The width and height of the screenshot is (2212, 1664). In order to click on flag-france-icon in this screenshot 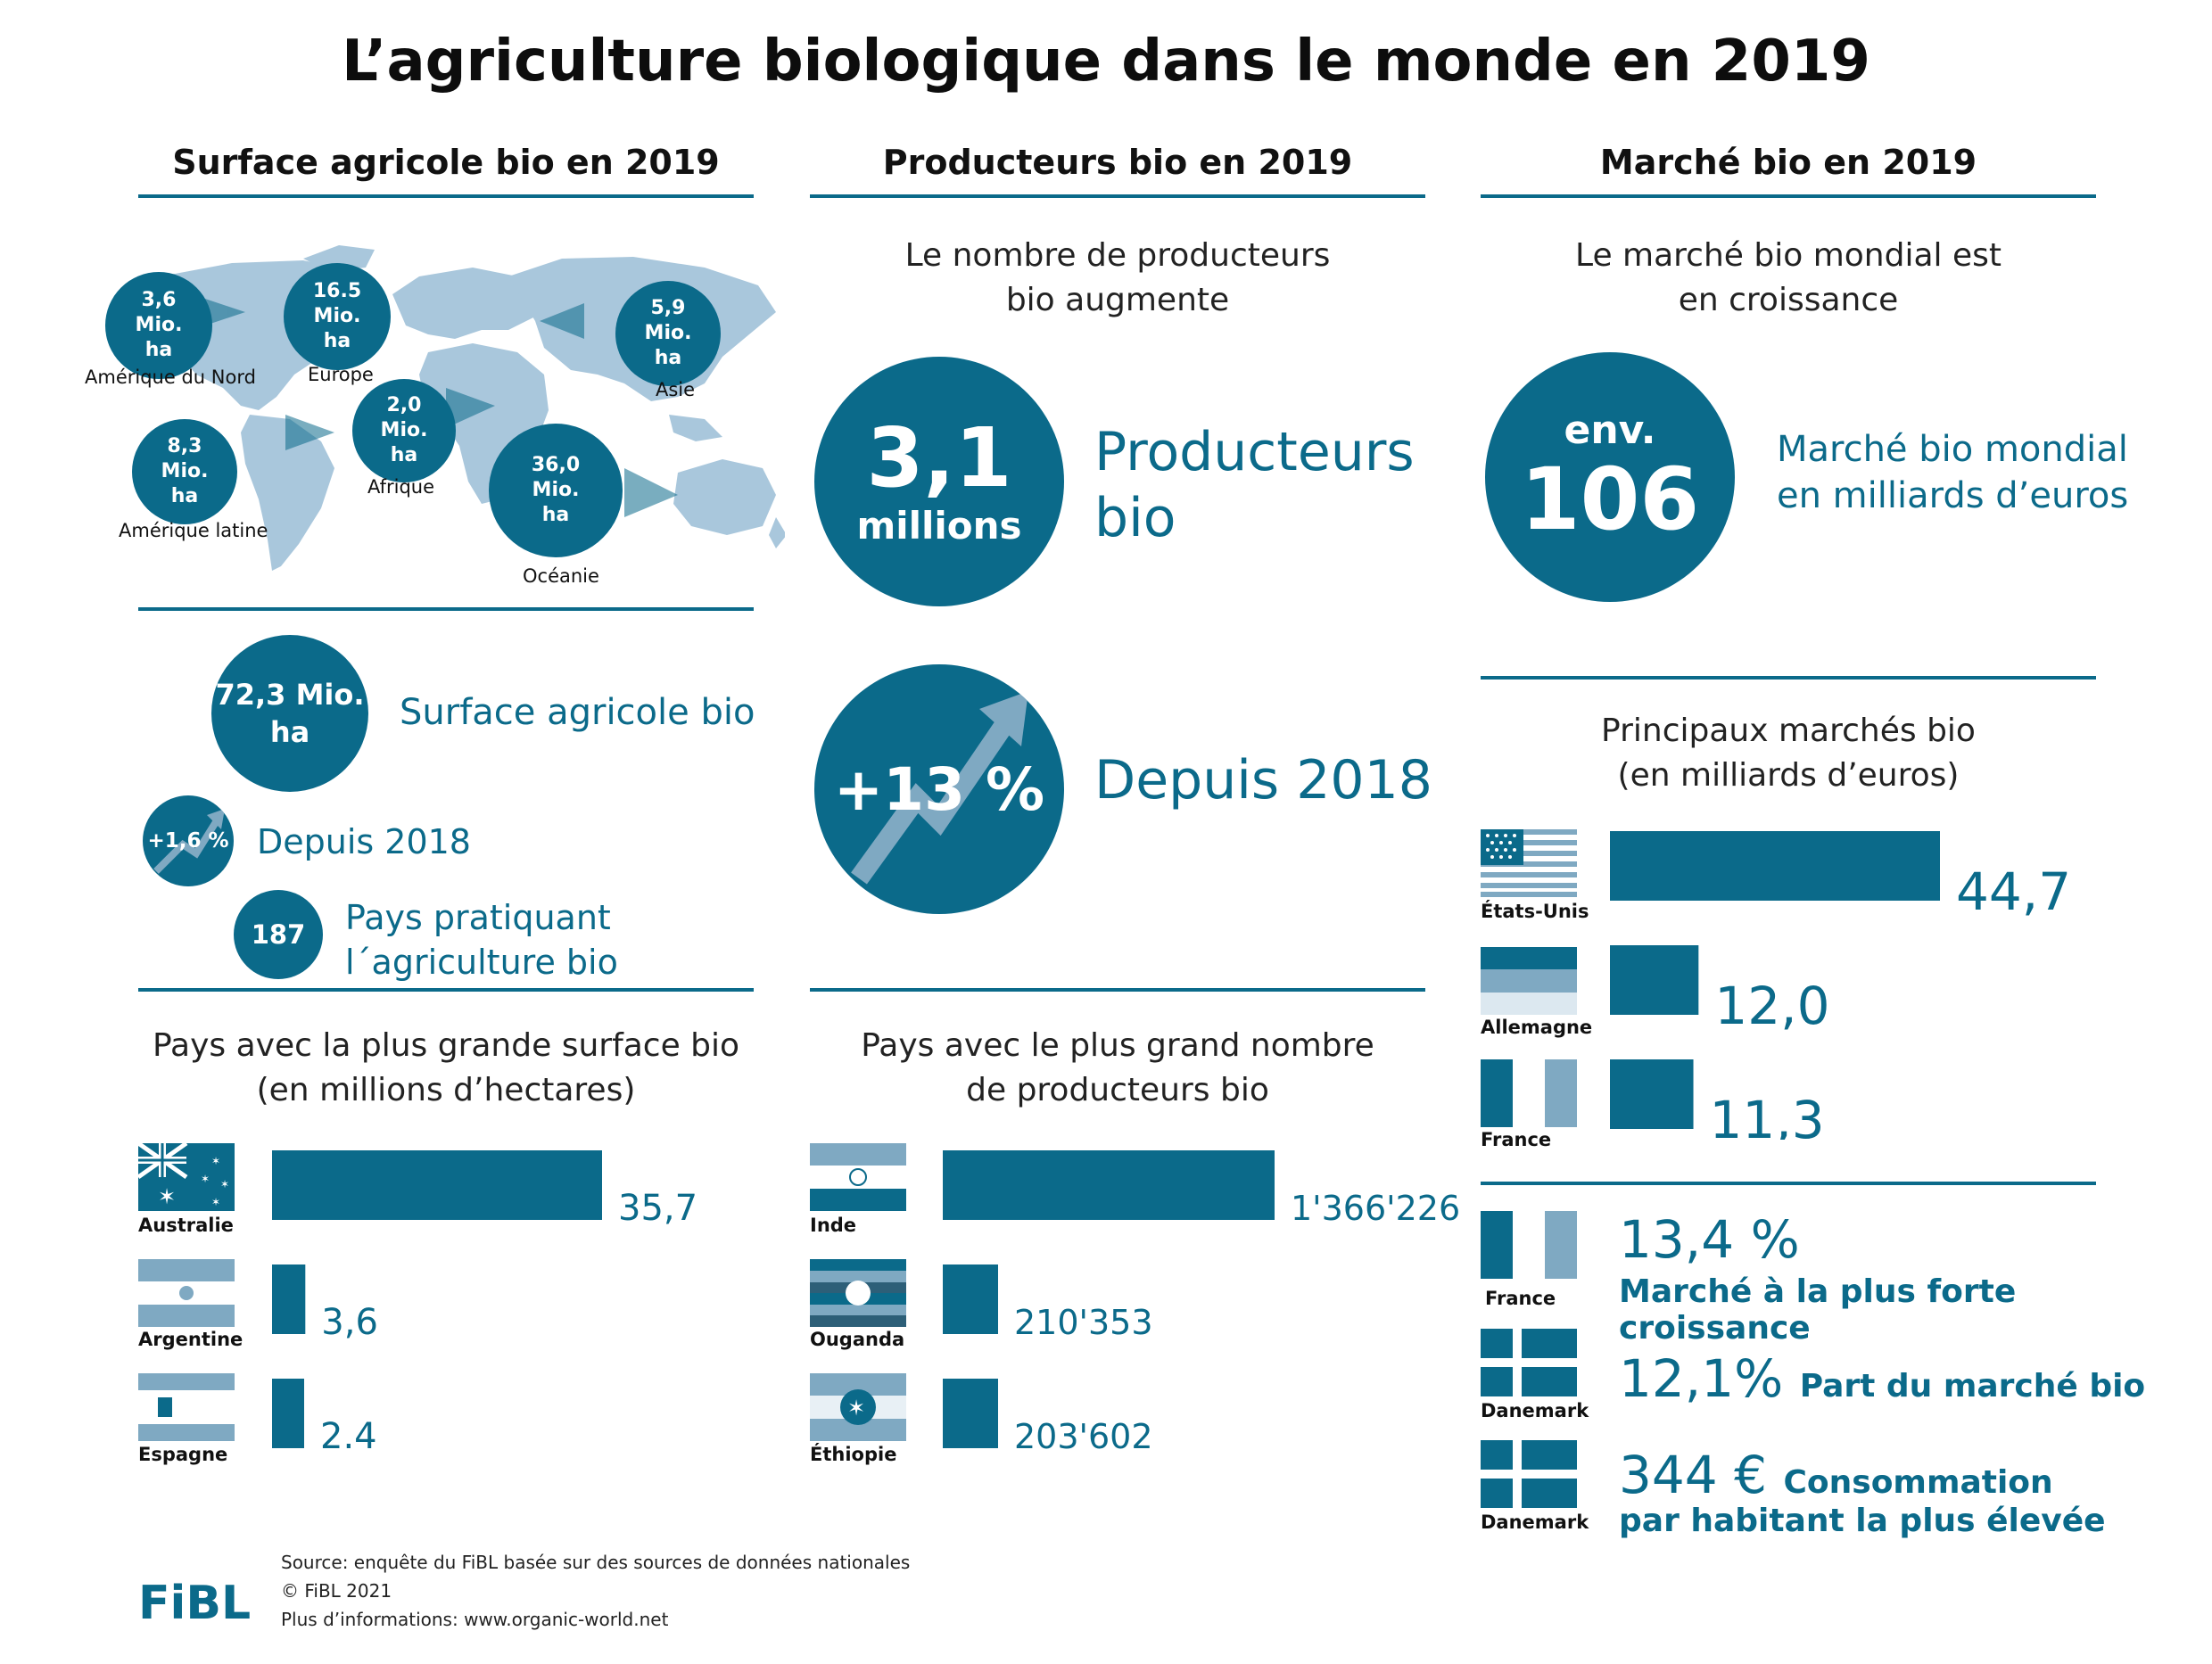, I will do `click(1529, 1093)`.